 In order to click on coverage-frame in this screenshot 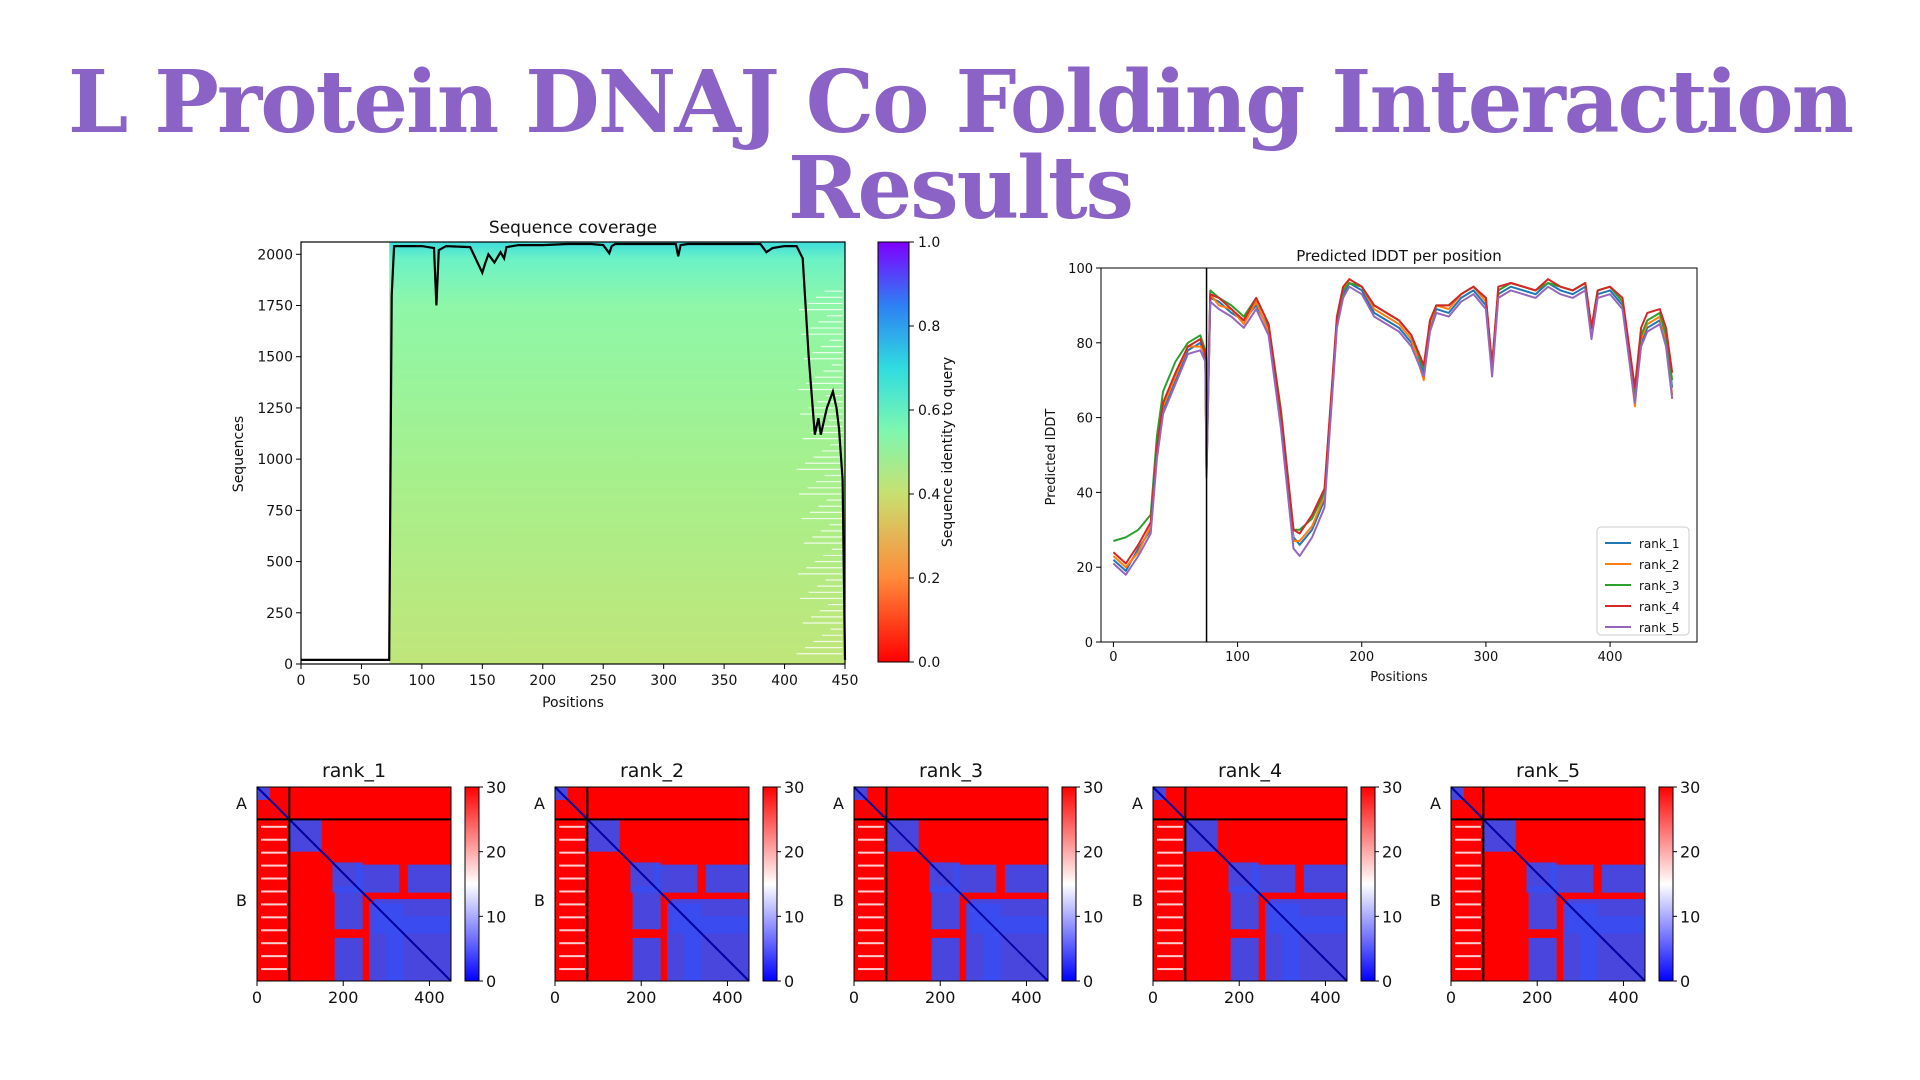, I will do `click(573, 453)`.